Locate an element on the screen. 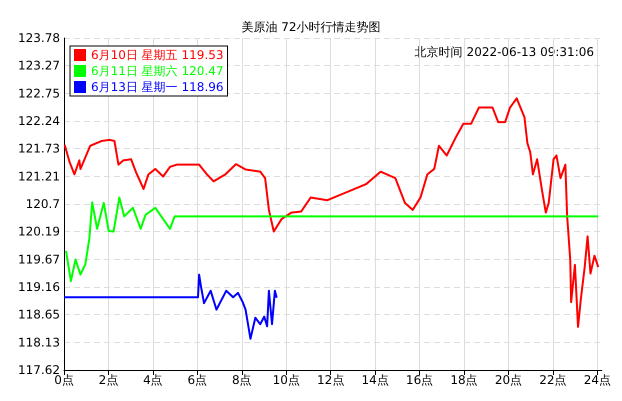 The image size is (622, 401). y-tick-label: 120.7 is located at coordinates (43, 204).